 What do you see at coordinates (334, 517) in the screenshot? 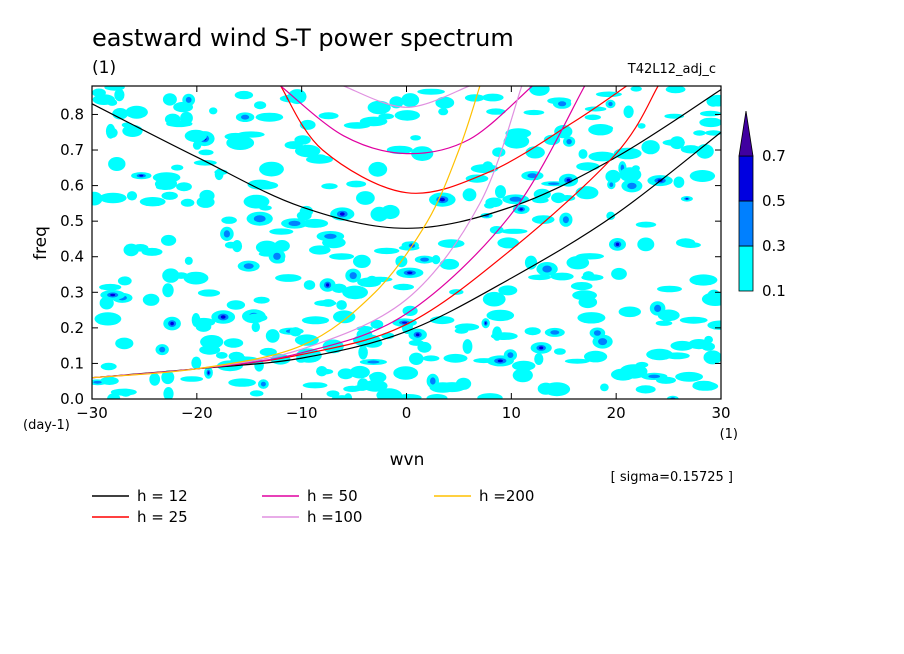
I see `legend-label-h100: h =100` at bounding box center [334, 517].